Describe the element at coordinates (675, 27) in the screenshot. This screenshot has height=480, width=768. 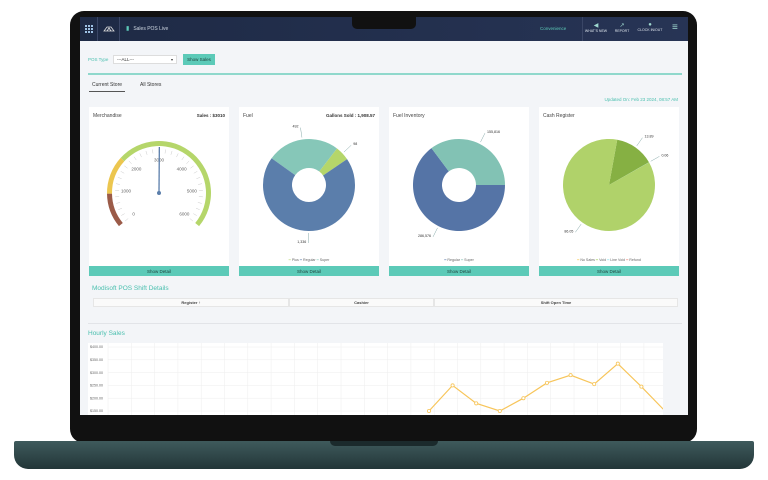
I see `menu-icon: ≡` at that location.